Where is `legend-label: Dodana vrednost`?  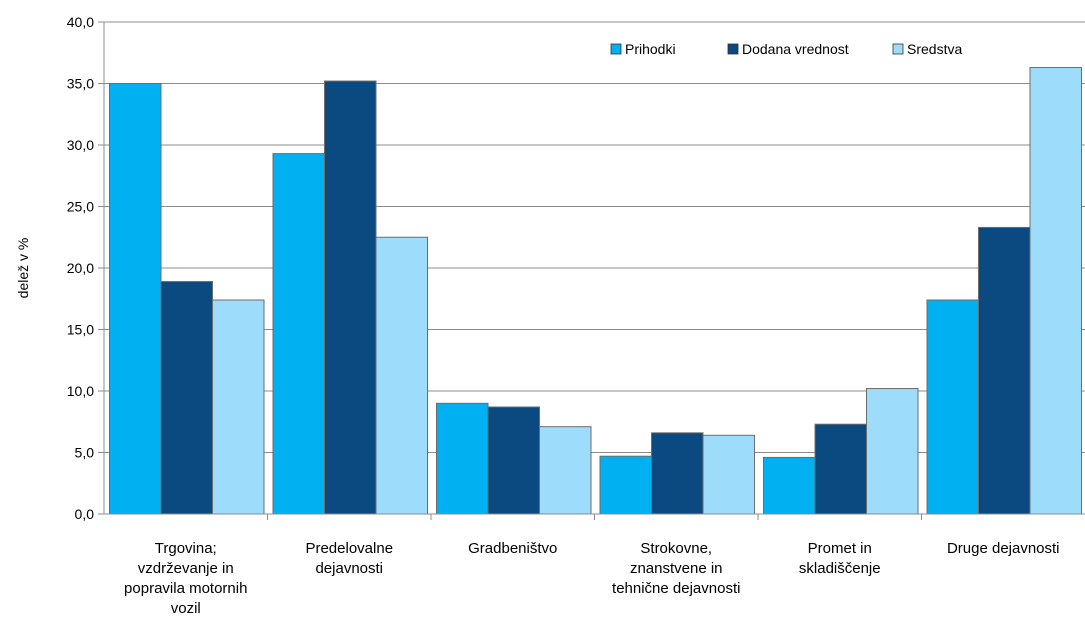 legend-label: Dodana vrednost is located at coordinates (795, 49).